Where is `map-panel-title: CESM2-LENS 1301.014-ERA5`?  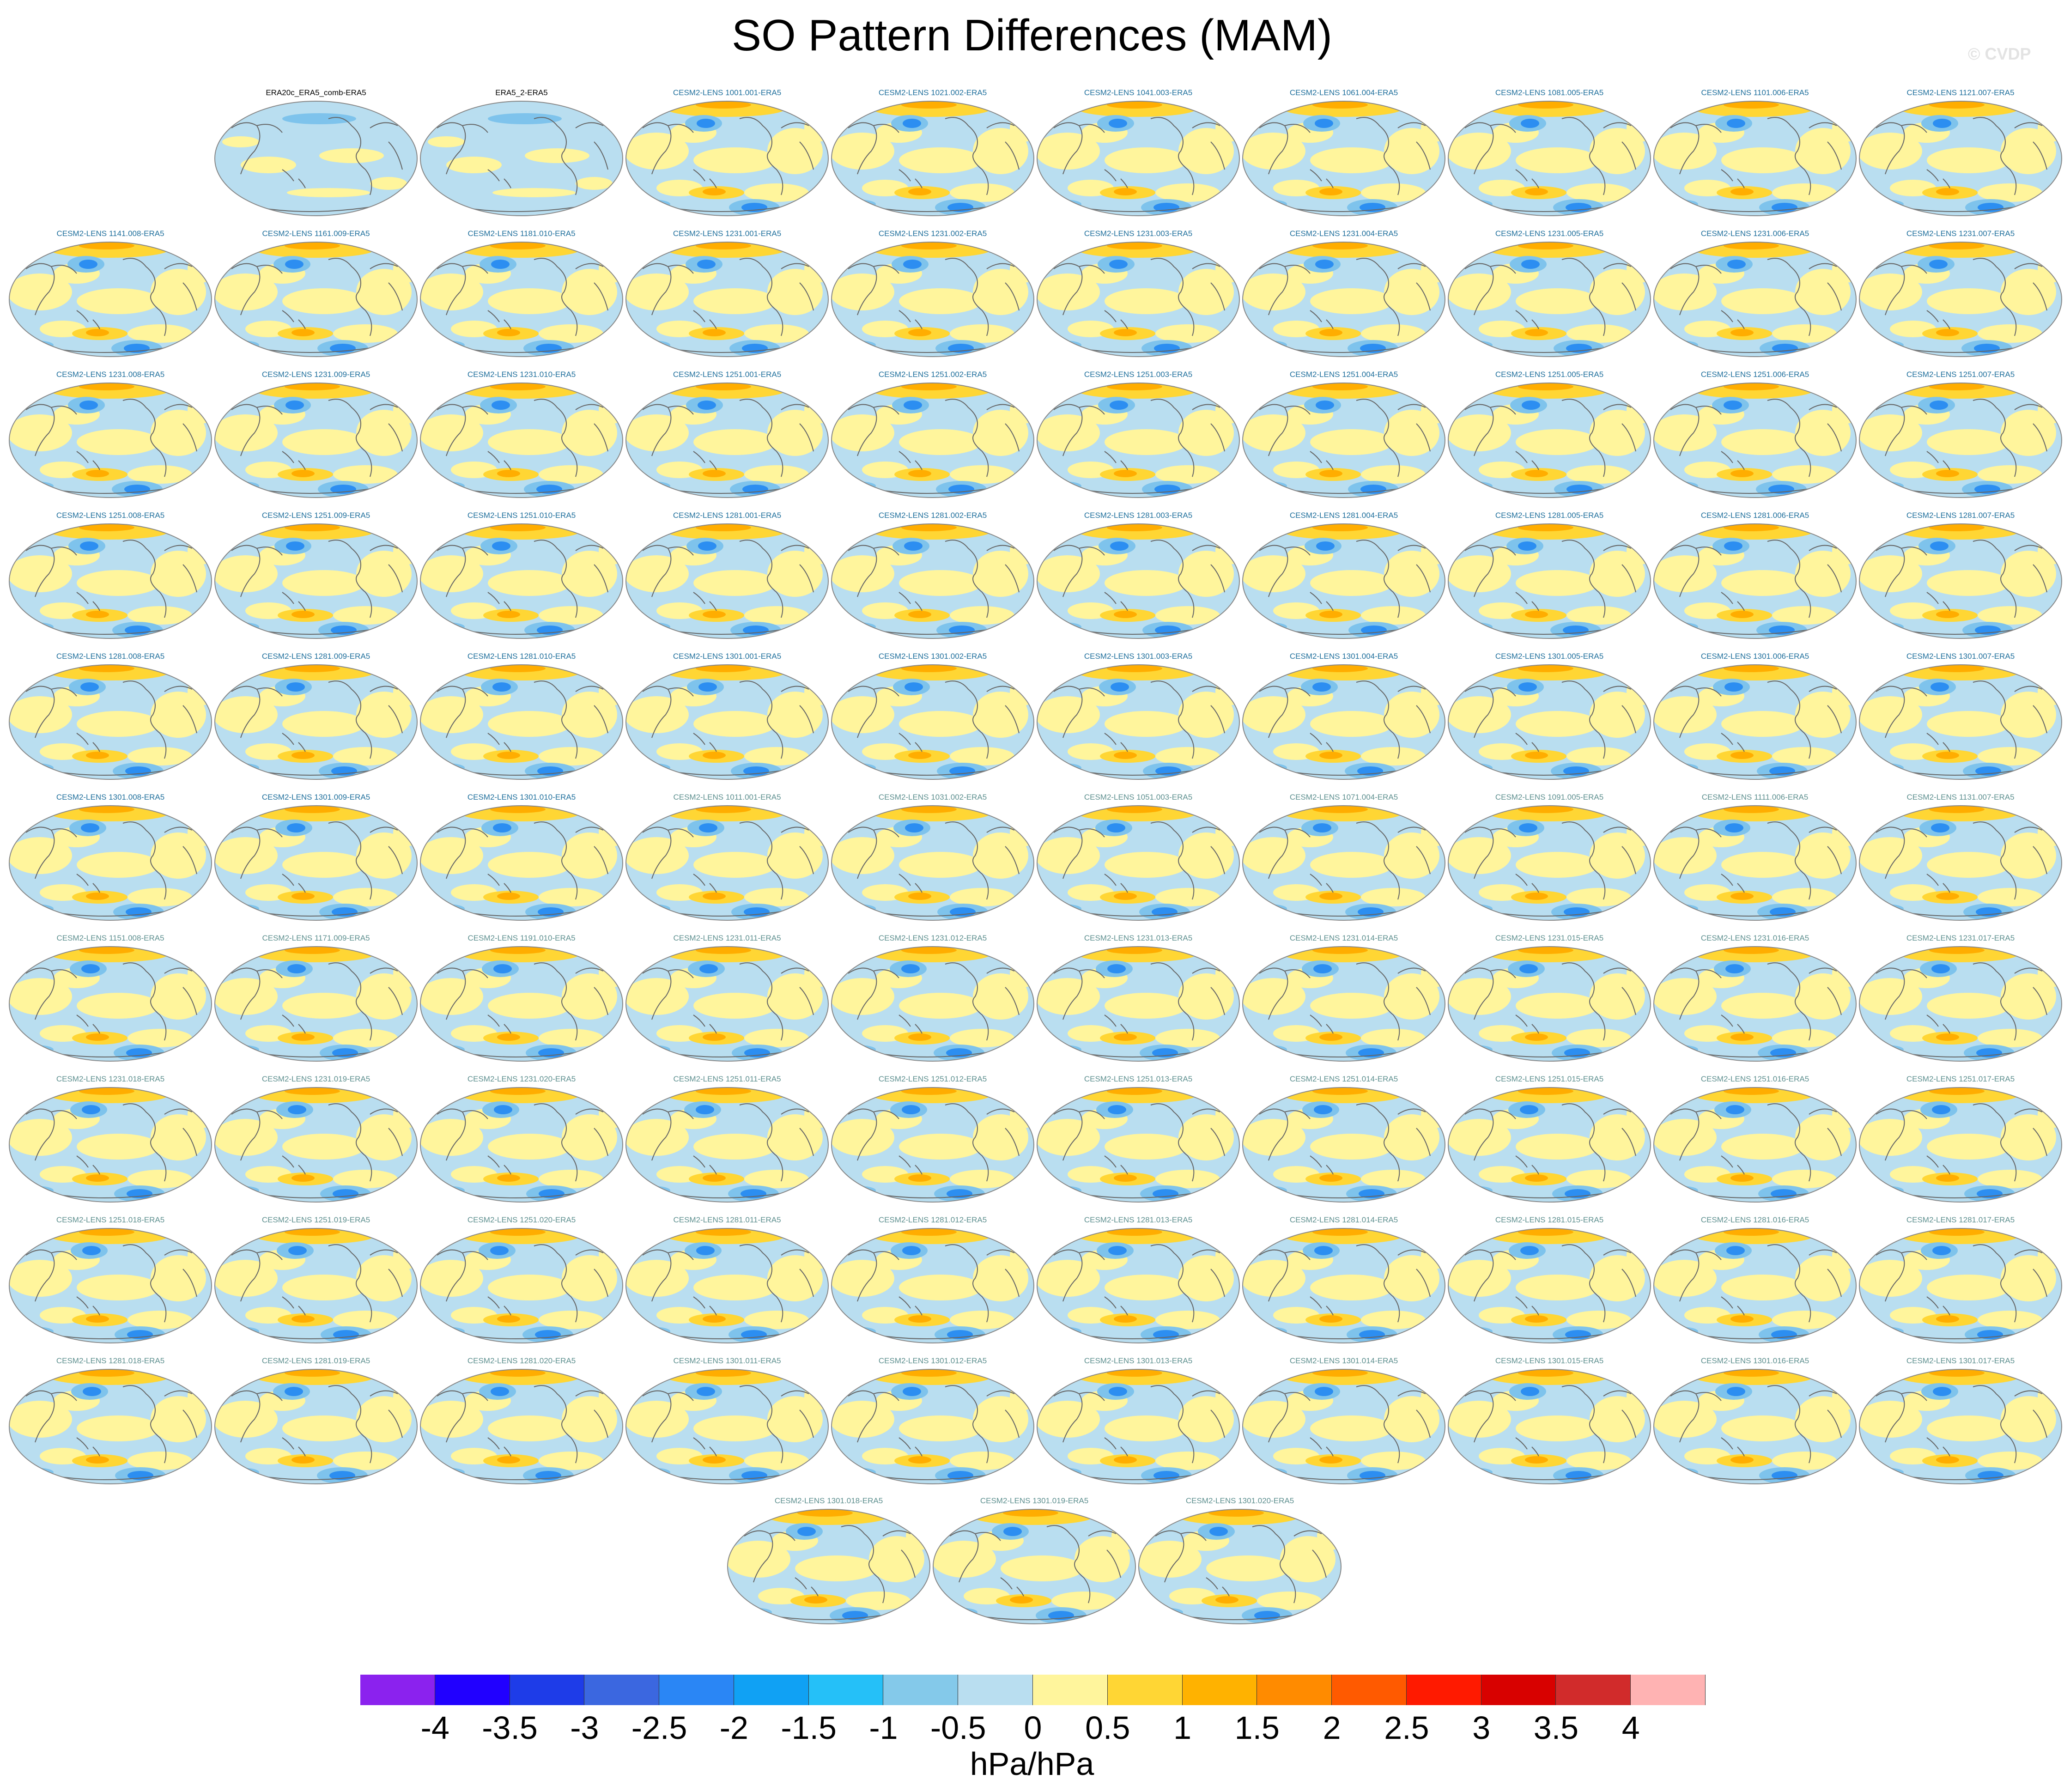 map-panel-title: CESM2-LENS 1301.014-ERA5 is located at coordinates (1343, 1360).